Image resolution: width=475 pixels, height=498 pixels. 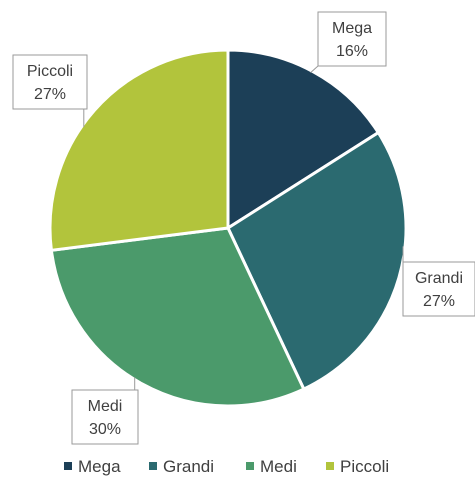 I want to click on data-label-value-piccoli: 27%, so click(x=50, y=94).